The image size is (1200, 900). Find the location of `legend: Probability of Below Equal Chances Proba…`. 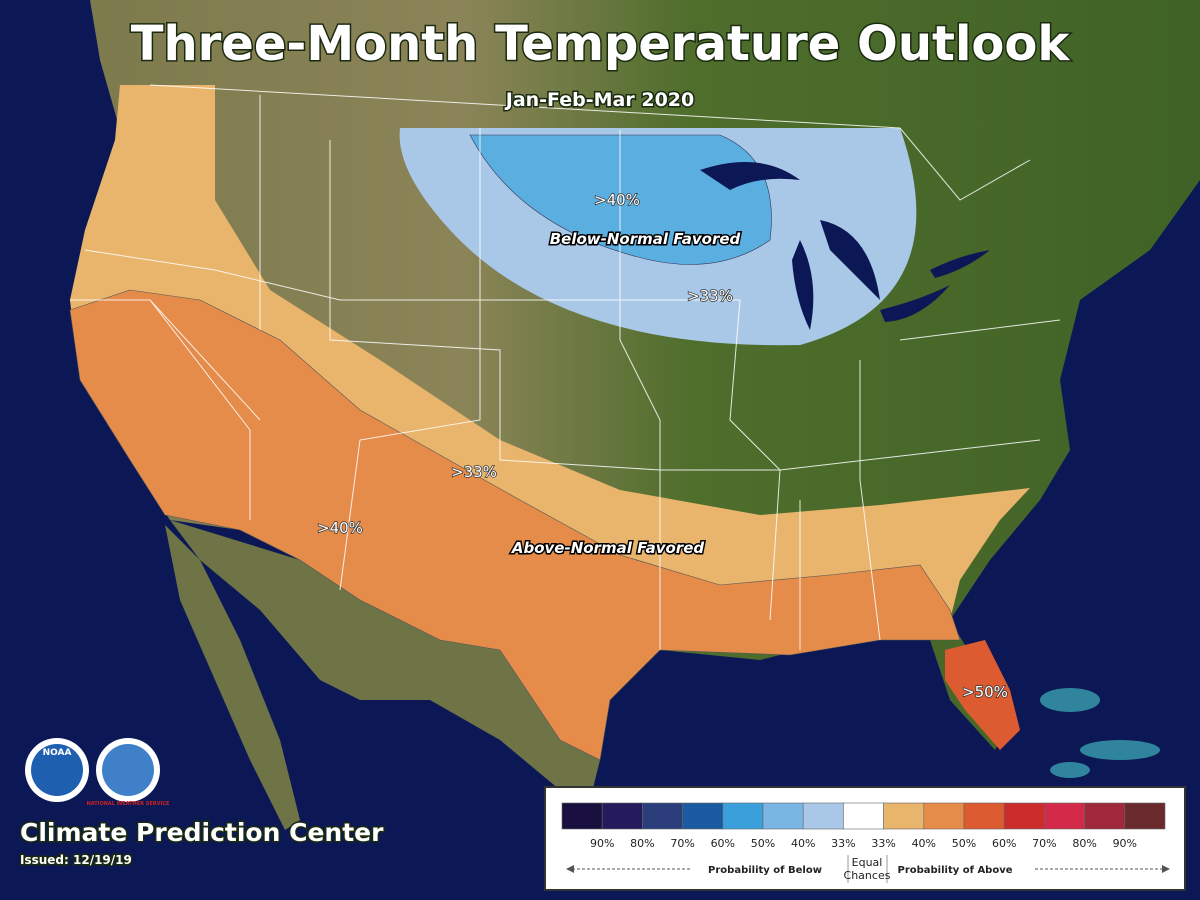

legend: Probability of Below Equal Chances Proba… is located at coordinates (865, 838).